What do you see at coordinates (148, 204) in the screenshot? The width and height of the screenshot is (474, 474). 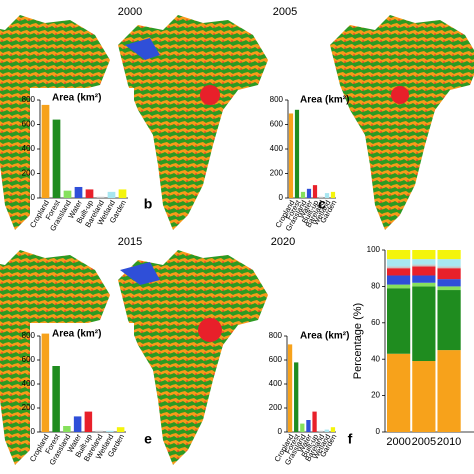 I see `panel-label: b` at bounding box center [148, 204].